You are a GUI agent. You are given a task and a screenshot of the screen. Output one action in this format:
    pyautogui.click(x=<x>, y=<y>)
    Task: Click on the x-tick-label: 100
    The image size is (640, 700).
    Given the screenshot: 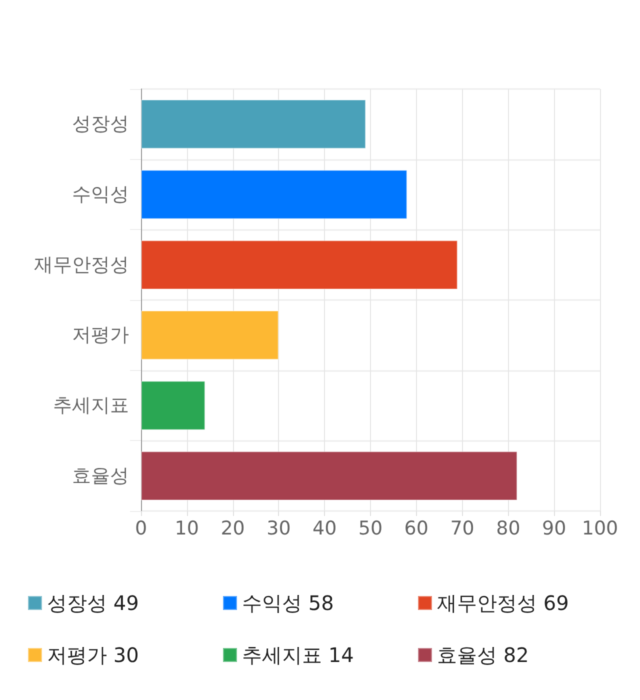 What is the action you would take?
    pyautogui.click(x=600, y=529)
    